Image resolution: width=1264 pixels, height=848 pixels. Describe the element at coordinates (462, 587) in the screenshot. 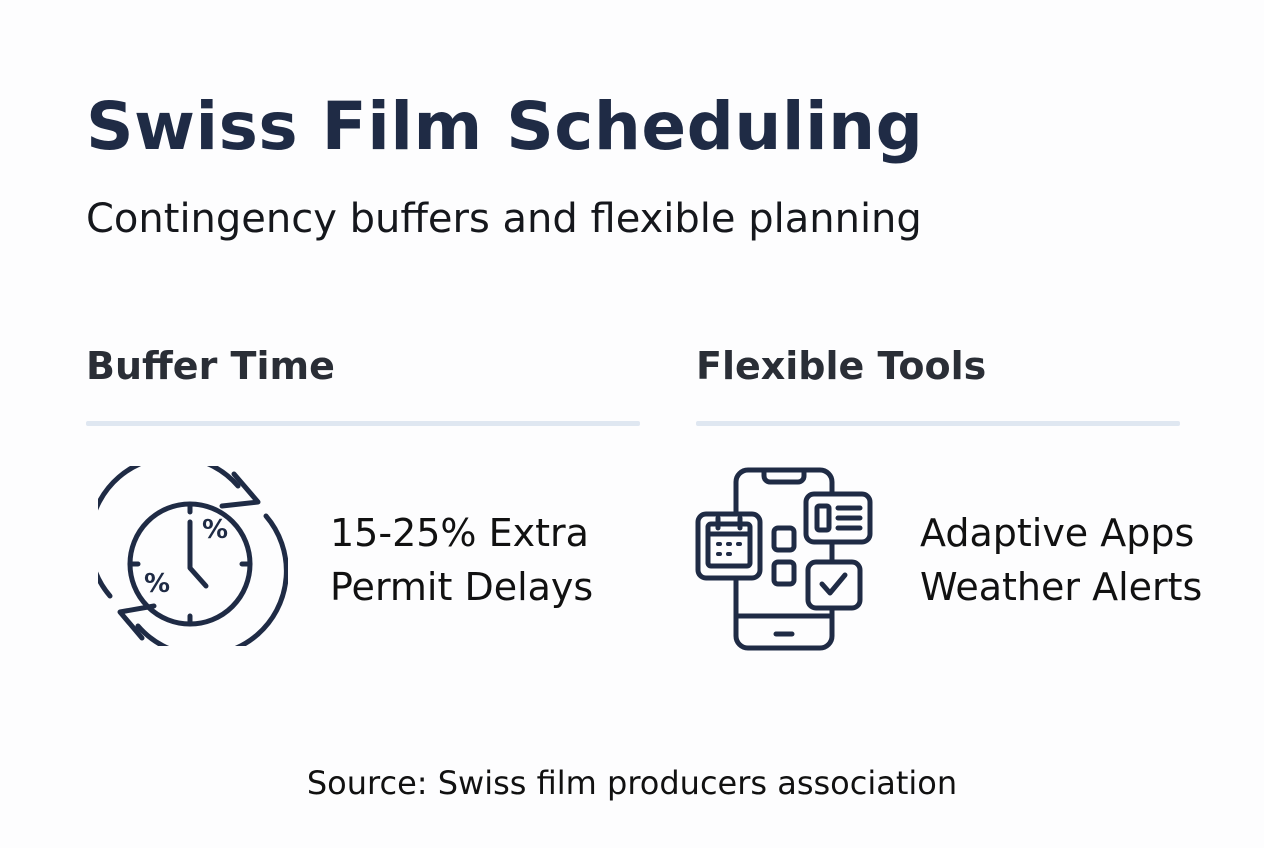

I see `buffer-line-2: Permit Delays` at that location.